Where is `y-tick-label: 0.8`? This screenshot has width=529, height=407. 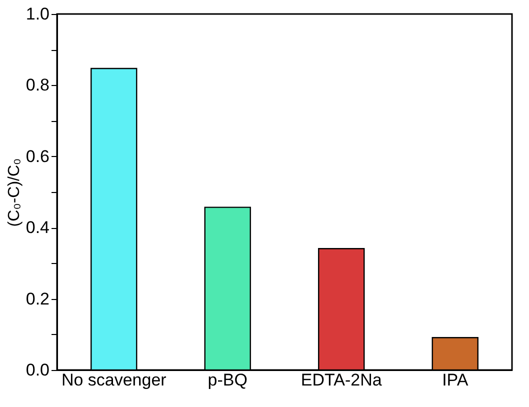
y-tick-label: 0.8 is located at coordinates (38, 85).